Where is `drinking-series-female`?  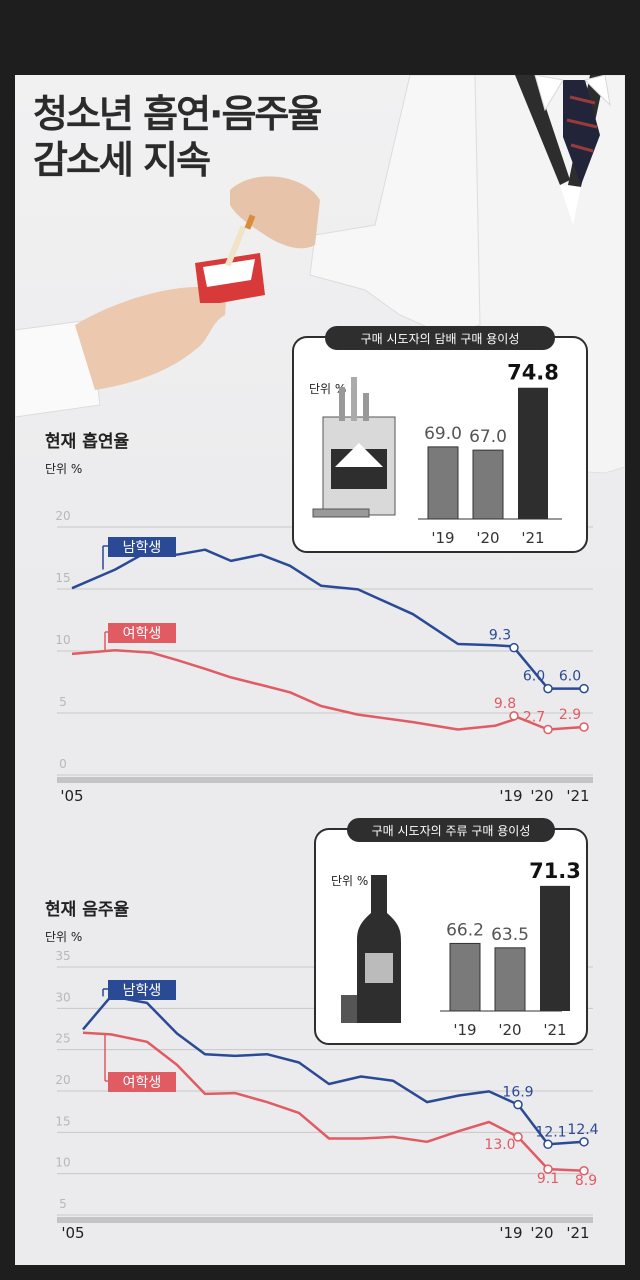
drinking-series-female is located at coordinates (333, 1102).